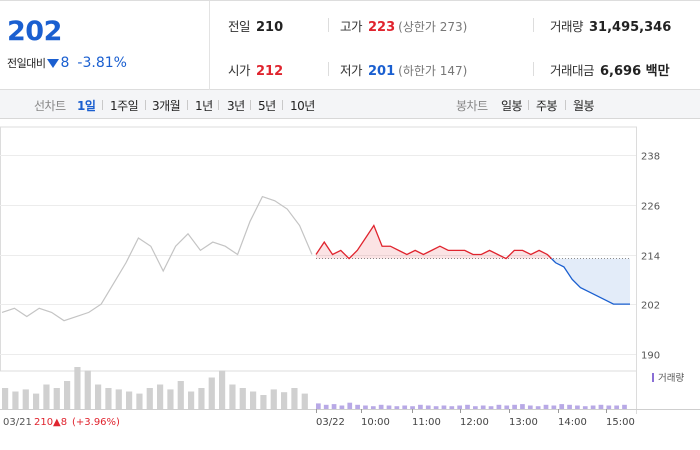 The width and height of the screenshot is (700, 450). I want to click on x-tick-label: 13:00, so click(523, 422).